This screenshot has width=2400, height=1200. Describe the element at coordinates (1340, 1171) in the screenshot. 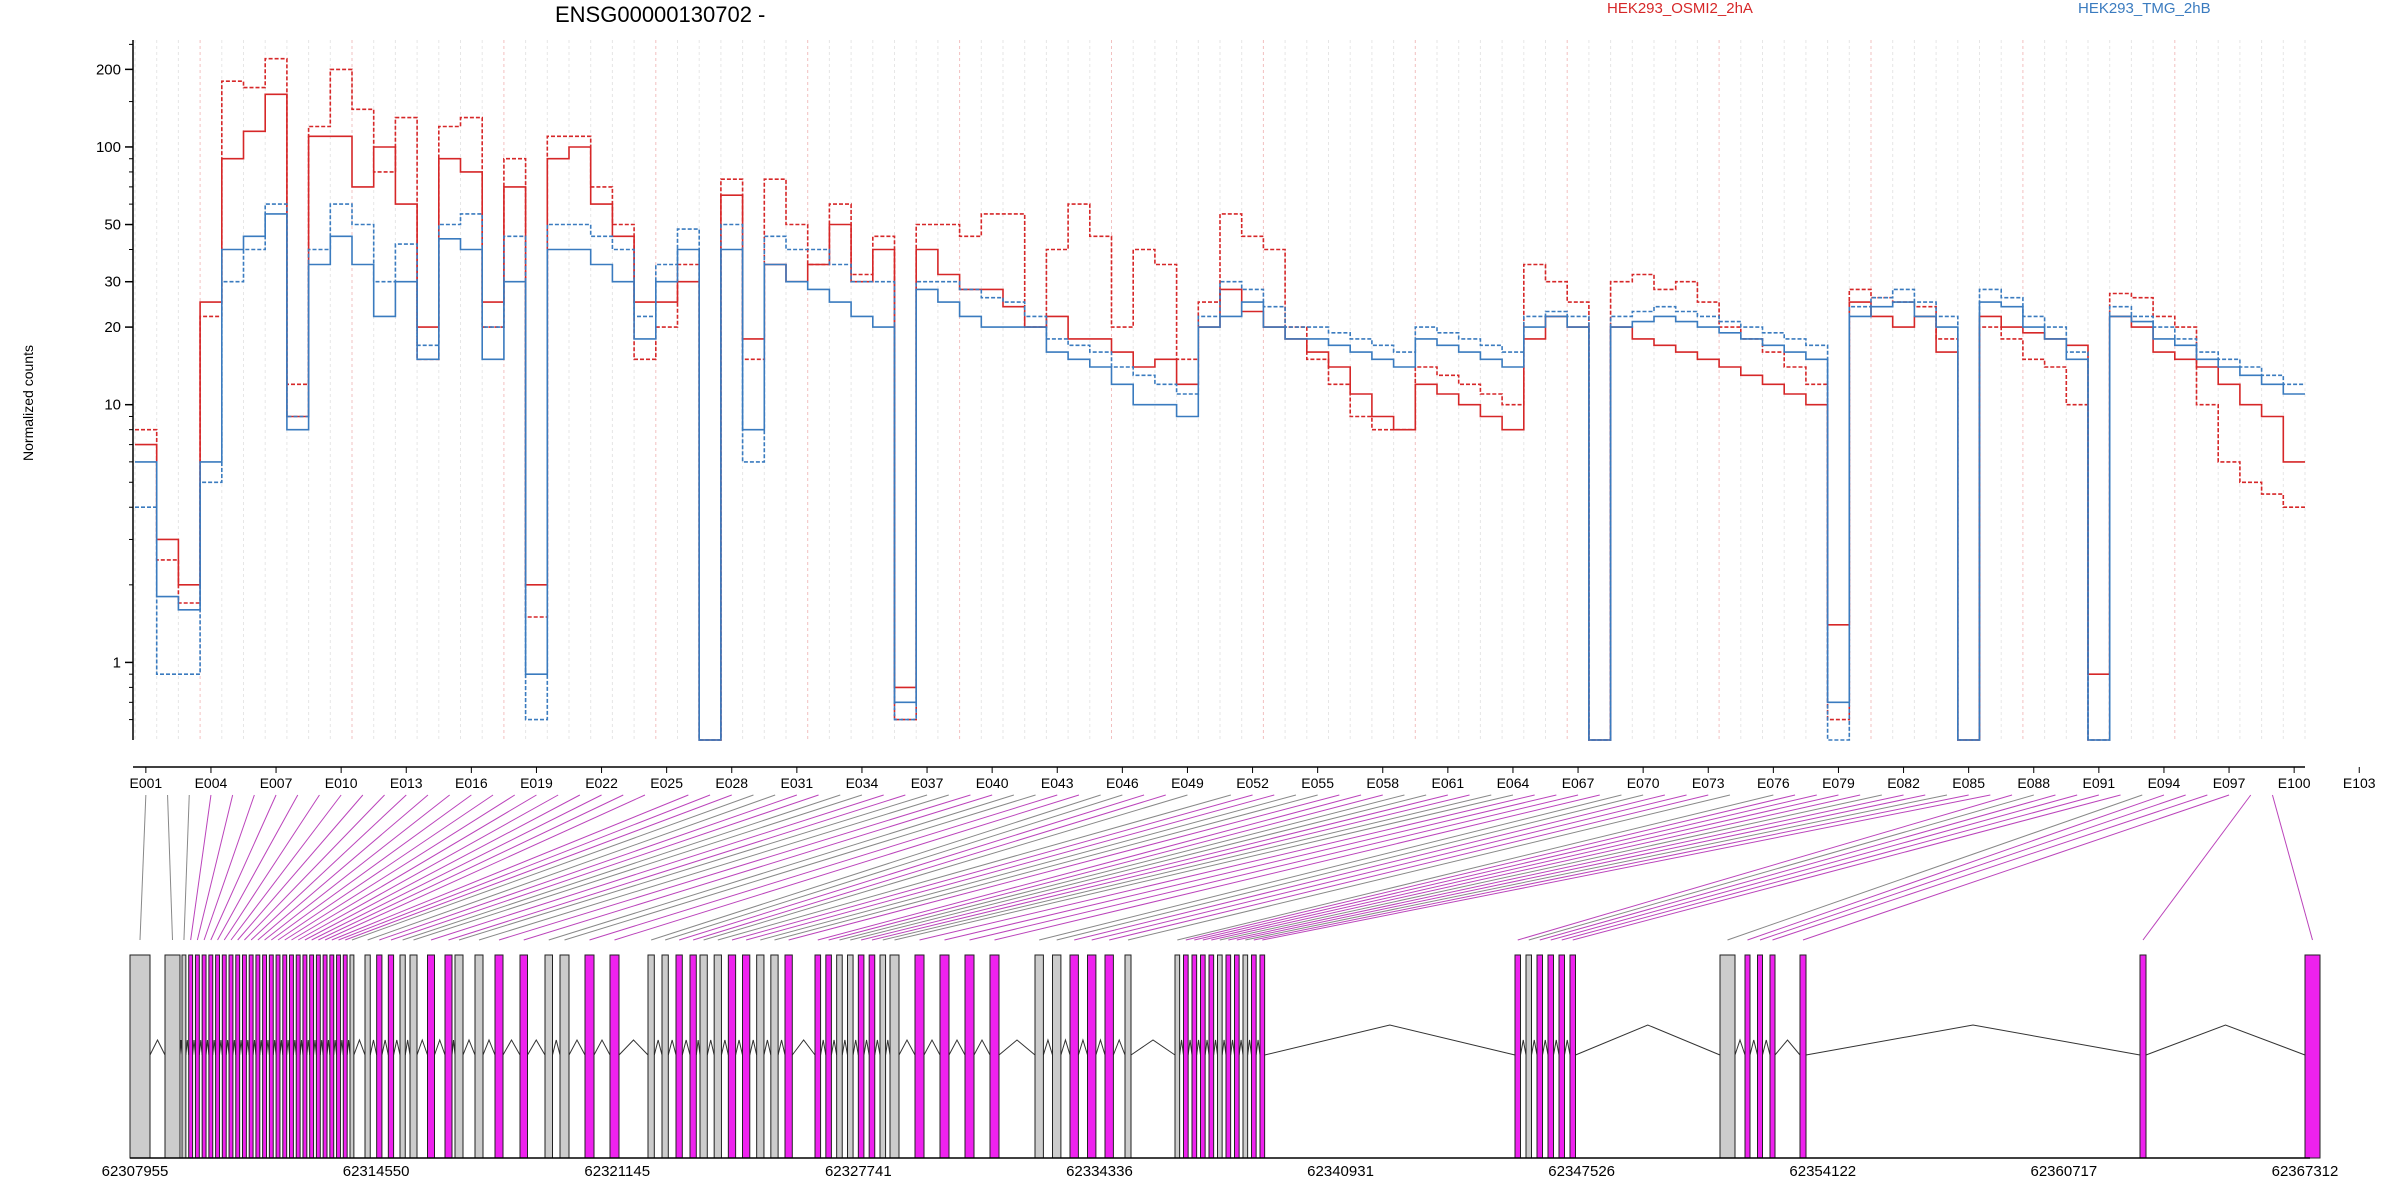

I see `genomic-coordinate-label: 62340931` at that location.